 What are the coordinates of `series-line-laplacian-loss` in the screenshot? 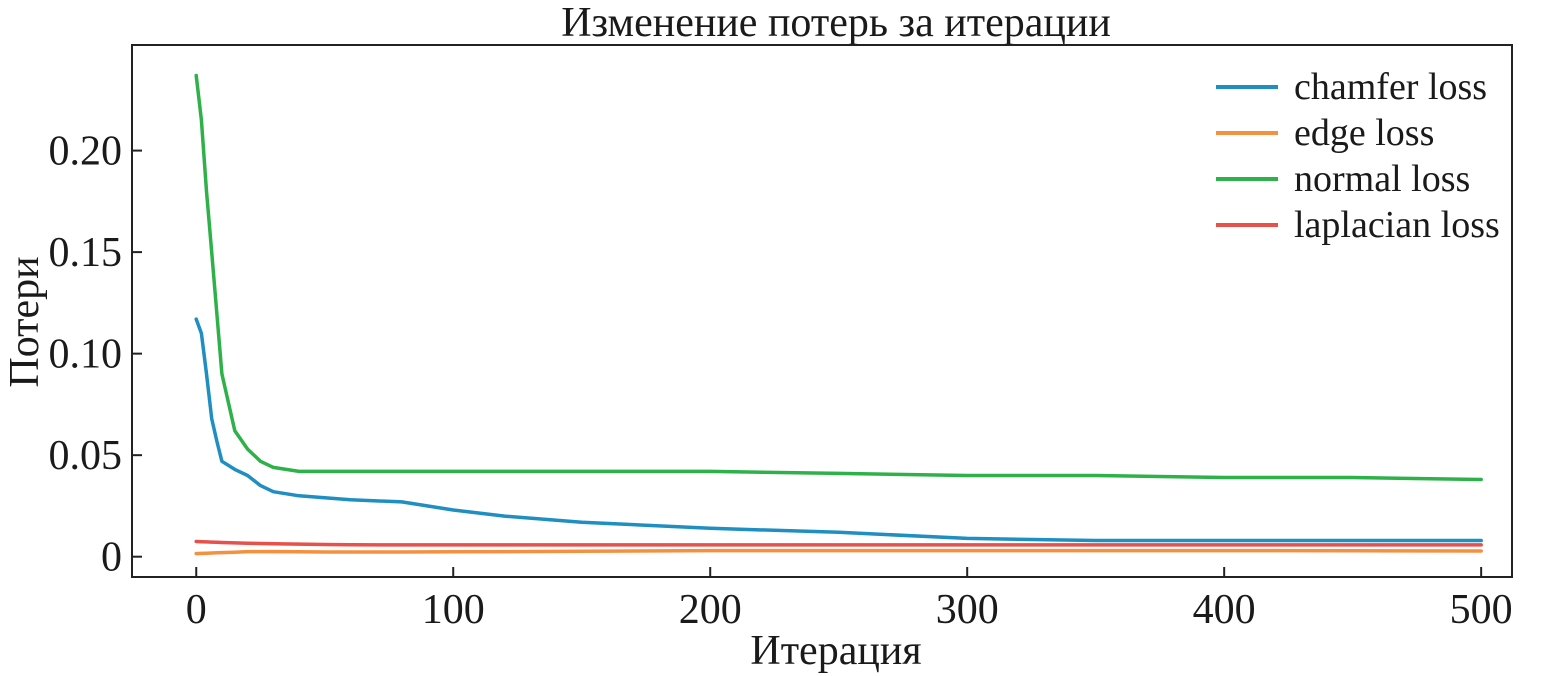 It's located at (838, 543).